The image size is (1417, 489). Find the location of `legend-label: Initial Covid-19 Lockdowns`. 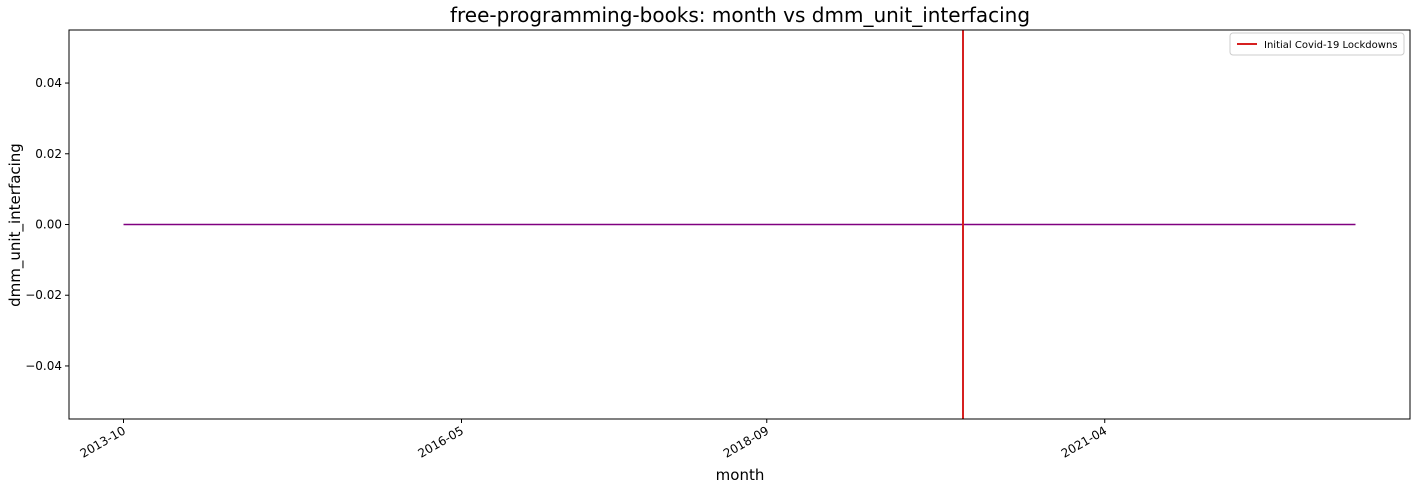

legend-label: Initial Covid-19 Lockdowns is located at coordinates (1331, 45).